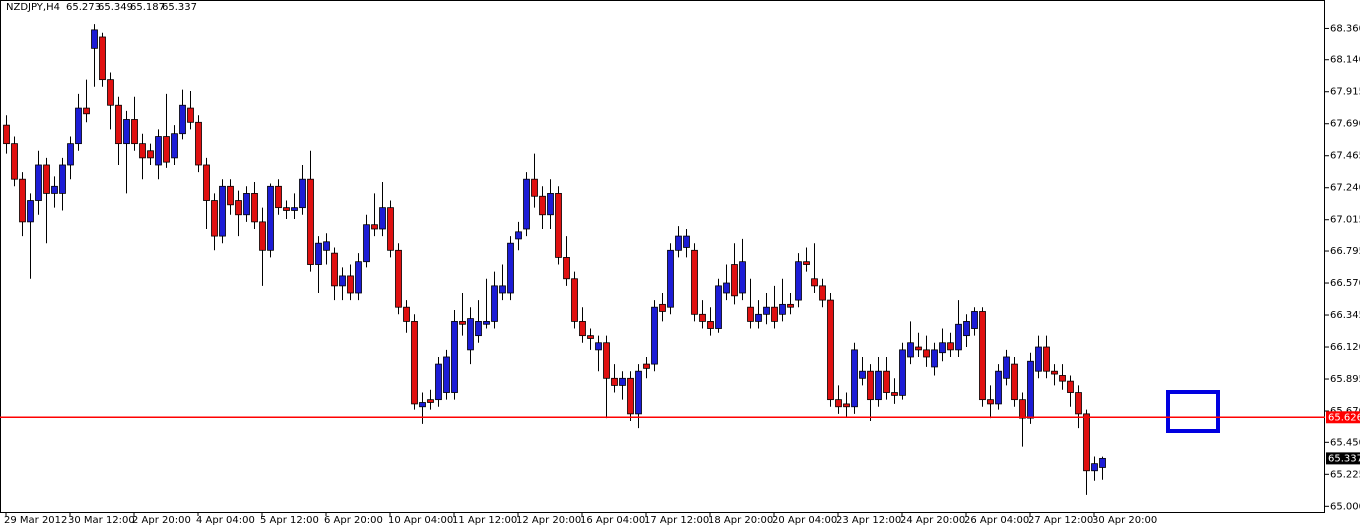  I want to click on y-tick-label: 67.690, so click(1345, 124).